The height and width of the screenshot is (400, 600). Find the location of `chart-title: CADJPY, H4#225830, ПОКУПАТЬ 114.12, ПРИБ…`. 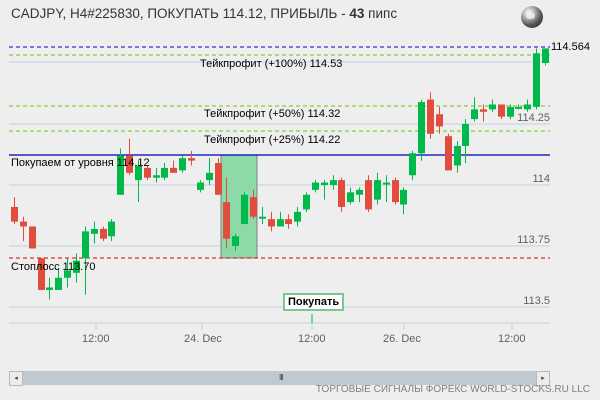

chart-title: CADJPY, H4#225830, ПОКУПАТЬ 114.12, ПРИБ… is located at coordinates (204, 13).